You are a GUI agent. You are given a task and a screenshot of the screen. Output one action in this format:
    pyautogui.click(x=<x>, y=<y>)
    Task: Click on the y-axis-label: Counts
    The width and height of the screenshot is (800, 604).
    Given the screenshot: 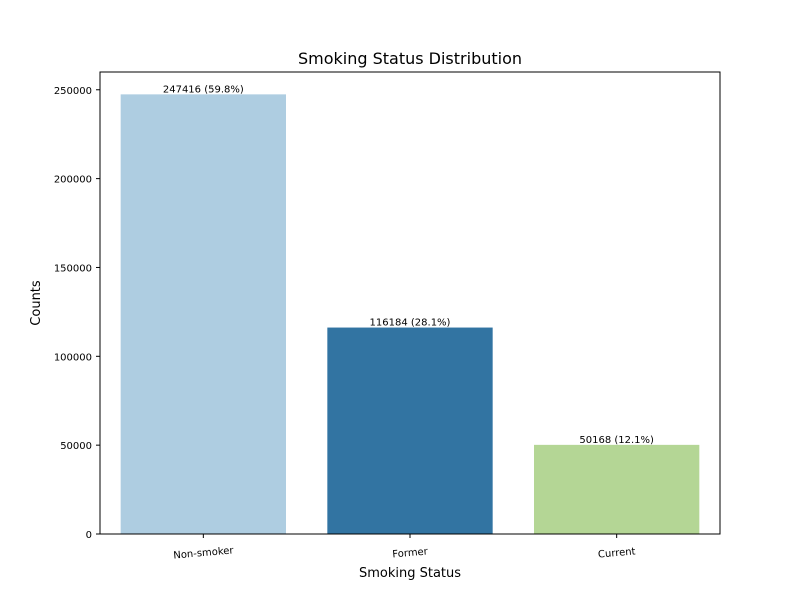 What is the action you would take?
    pyautogui.click(x=36, y=303)
    